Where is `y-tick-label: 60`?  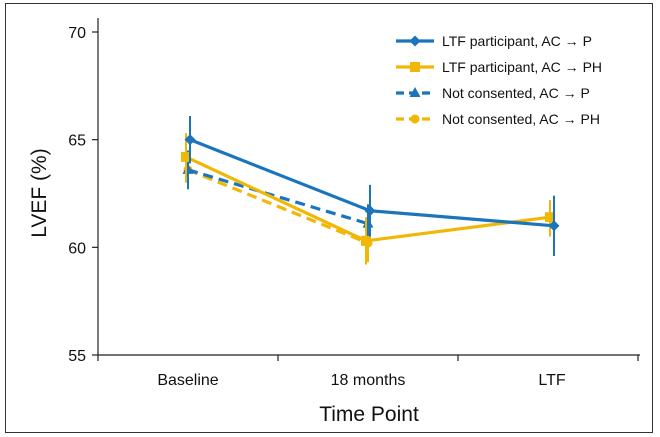 y-tick-label: 60 is located at coordinates (77, 248).